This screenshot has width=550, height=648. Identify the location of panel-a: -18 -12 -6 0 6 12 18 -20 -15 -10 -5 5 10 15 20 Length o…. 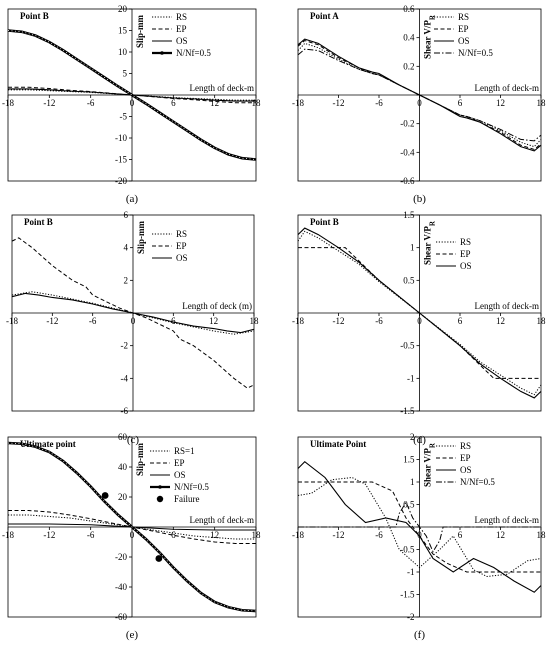
(131, 104).